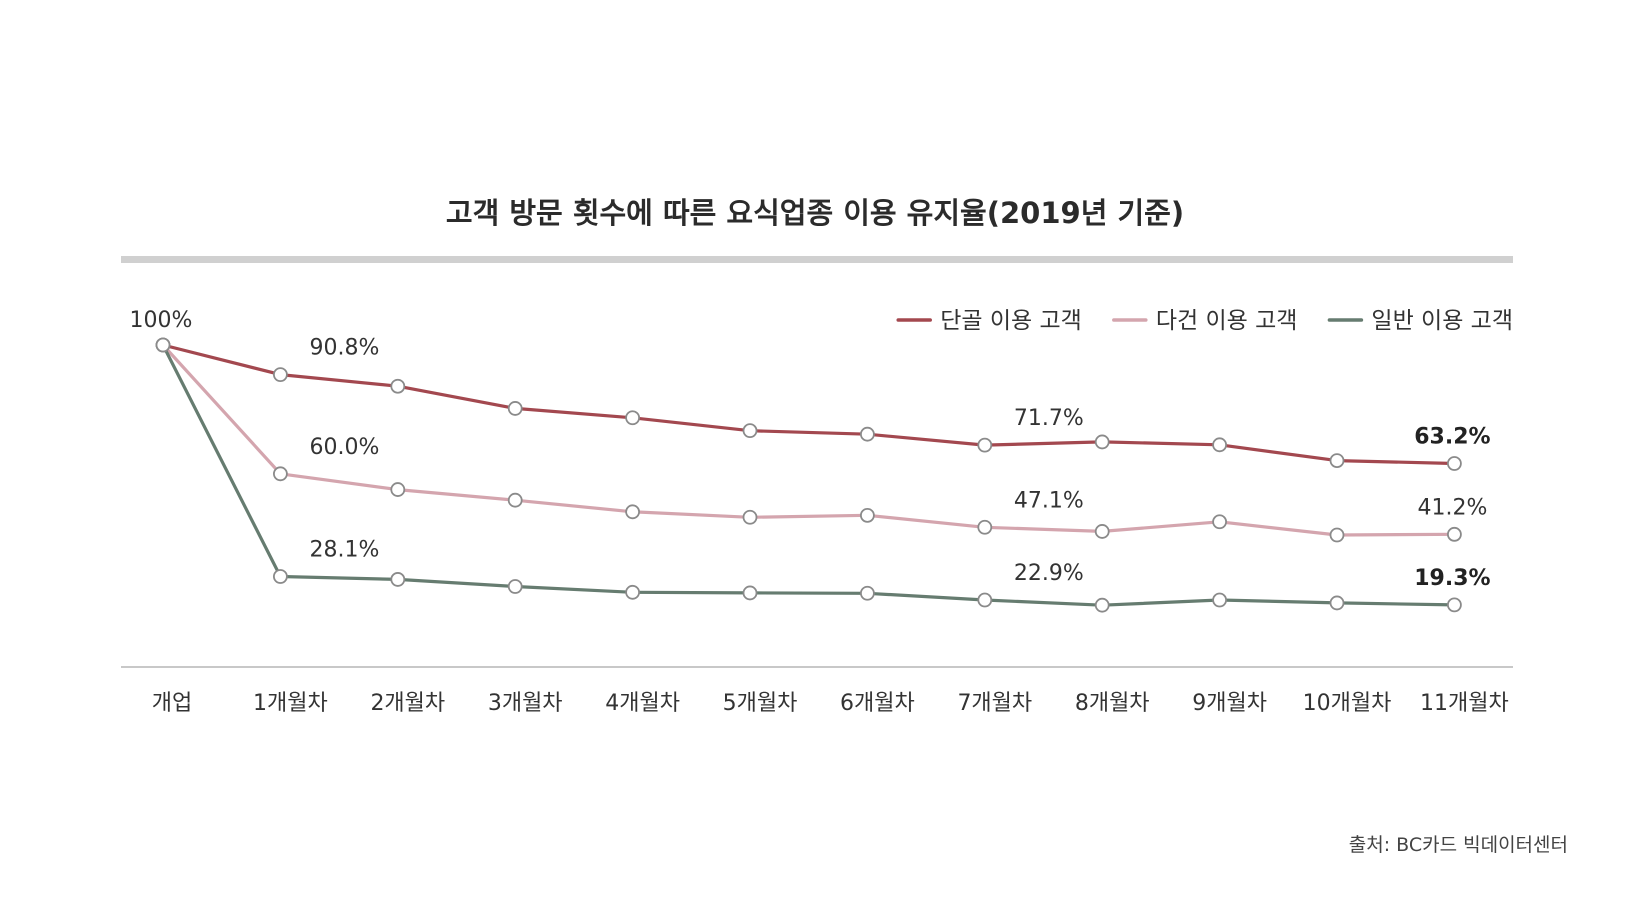 The width and height of the screenshot is (1630, 905). What do you see at coordinates (172, 703) in the screenshot?
I see `x-tick-label: 개업` at bounding box center [172, 703].